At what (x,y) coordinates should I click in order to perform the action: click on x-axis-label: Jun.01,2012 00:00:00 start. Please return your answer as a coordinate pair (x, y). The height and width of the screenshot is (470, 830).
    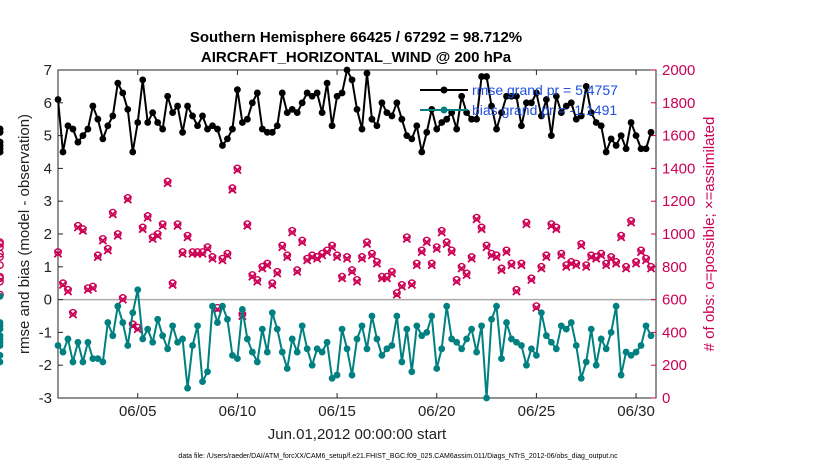
    Looking at the image, I should click on (357, 434).